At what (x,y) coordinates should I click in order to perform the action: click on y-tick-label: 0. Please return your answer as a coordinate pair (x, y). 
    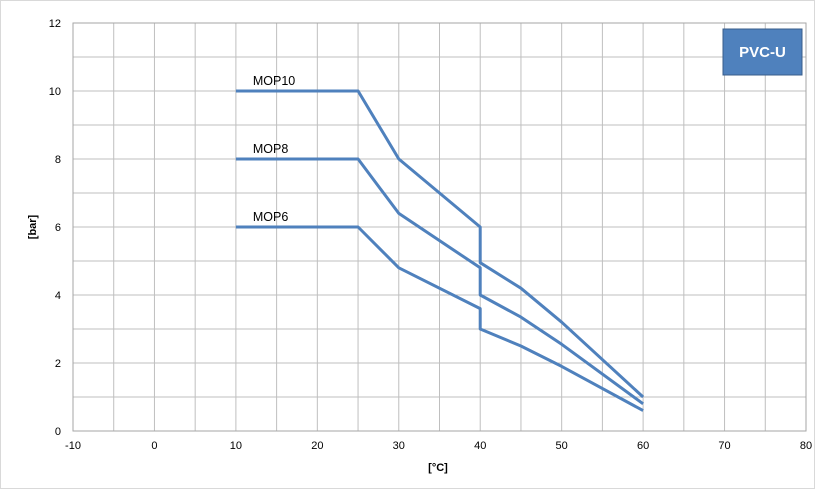
    Looking at the image, I should click on (58, 432).